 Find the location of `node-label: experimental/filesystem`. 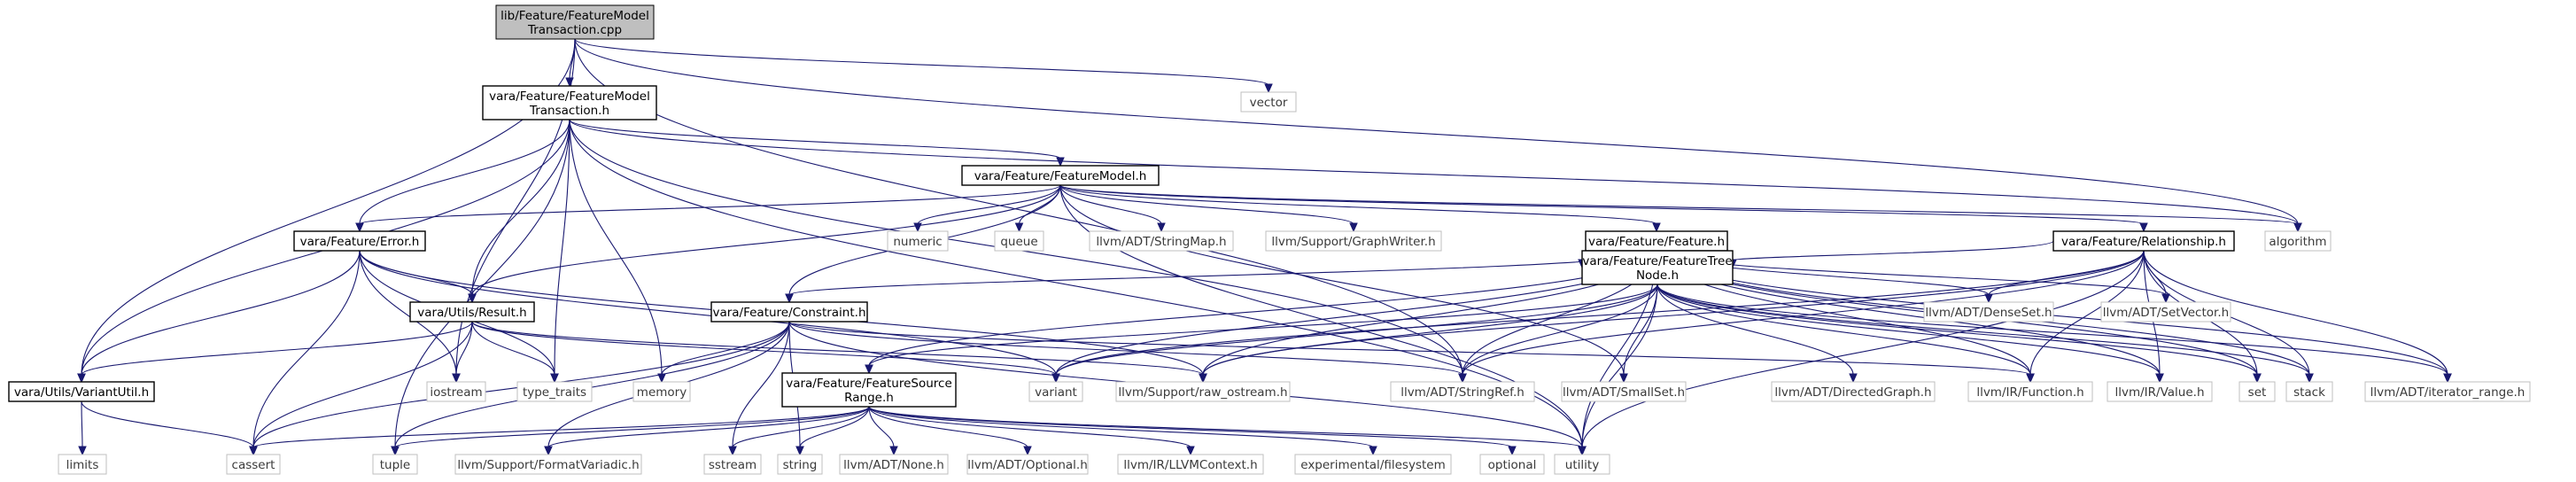

node-label: experimental/filesystem is located at coordinates (1372, 465).